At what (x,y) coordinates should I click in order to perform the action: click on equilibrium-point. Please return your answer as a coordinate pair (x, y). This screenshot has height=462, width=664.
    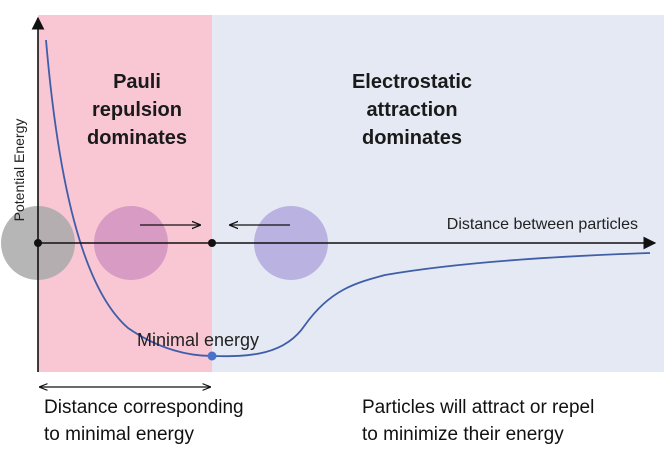
    Looking at the image, I should click on (212, 243).